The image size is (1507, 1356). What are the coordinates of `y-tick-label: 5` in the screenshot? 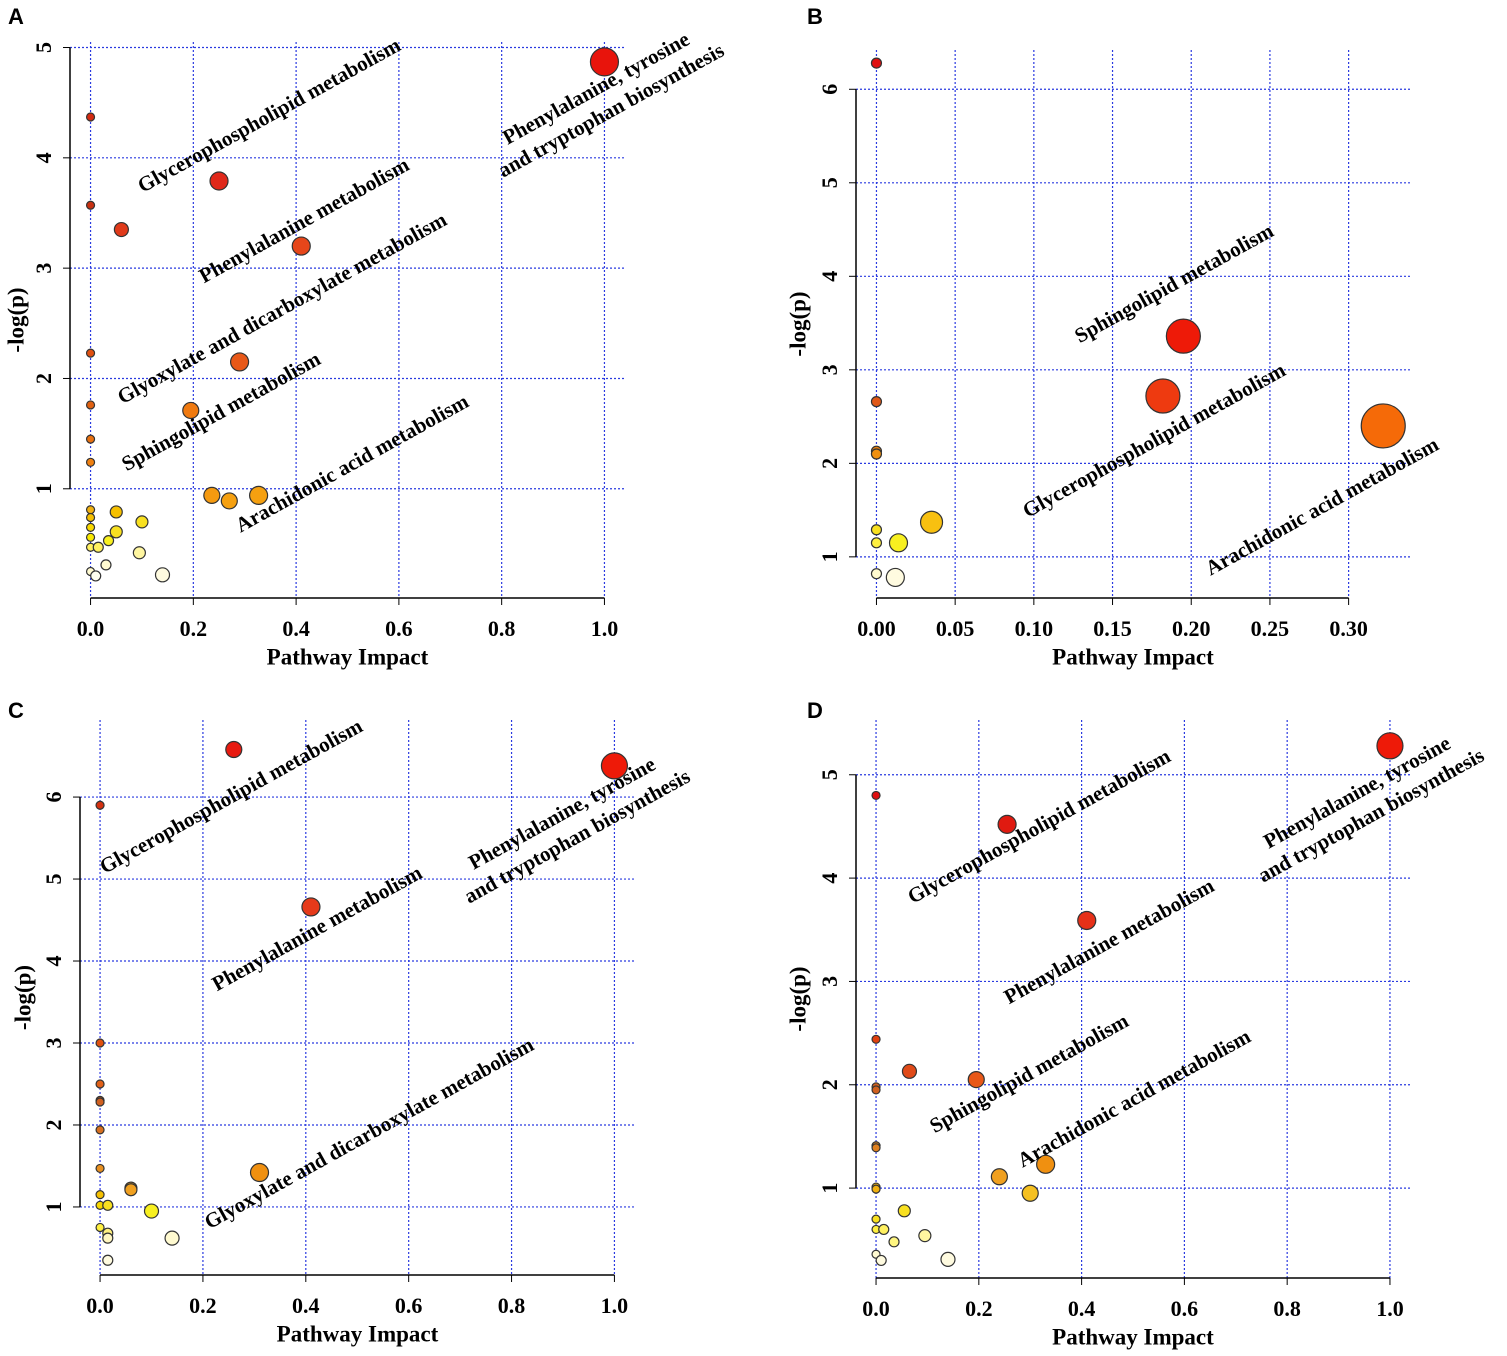 It's located at (829, 774).